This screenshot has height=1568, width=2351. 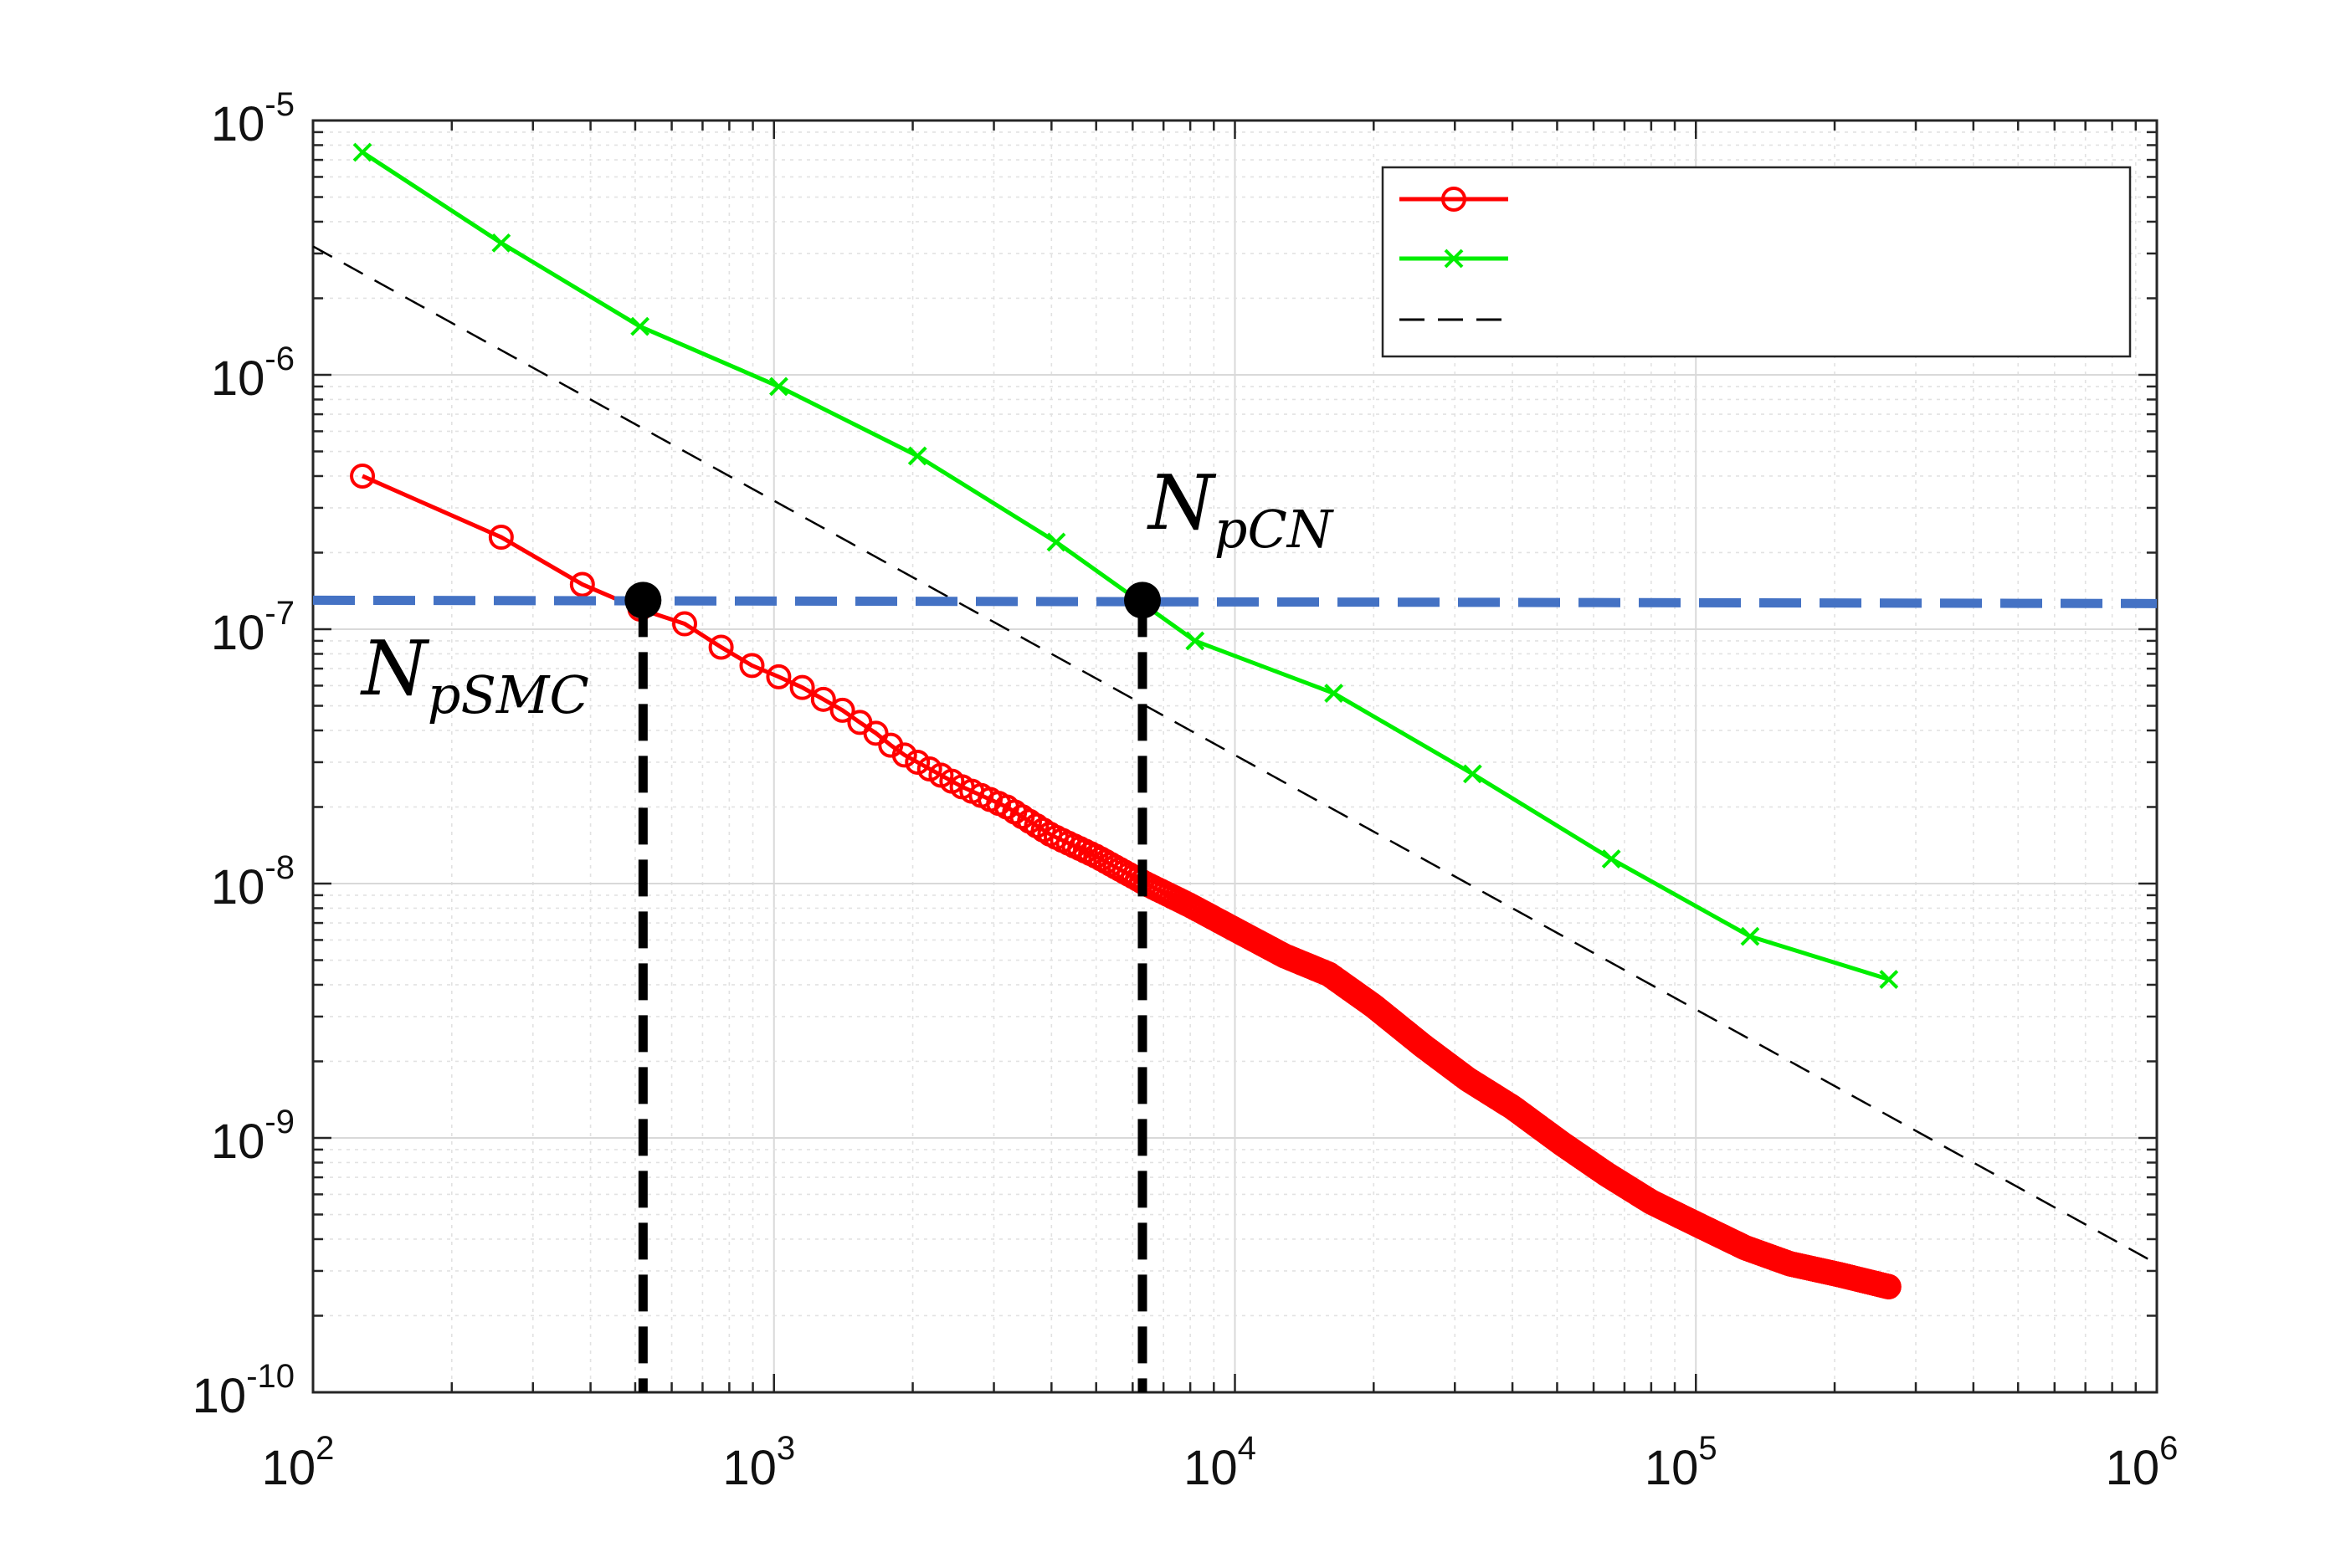 I want to click on legend-swatch-marker-x, so click(x=1454, y=259).